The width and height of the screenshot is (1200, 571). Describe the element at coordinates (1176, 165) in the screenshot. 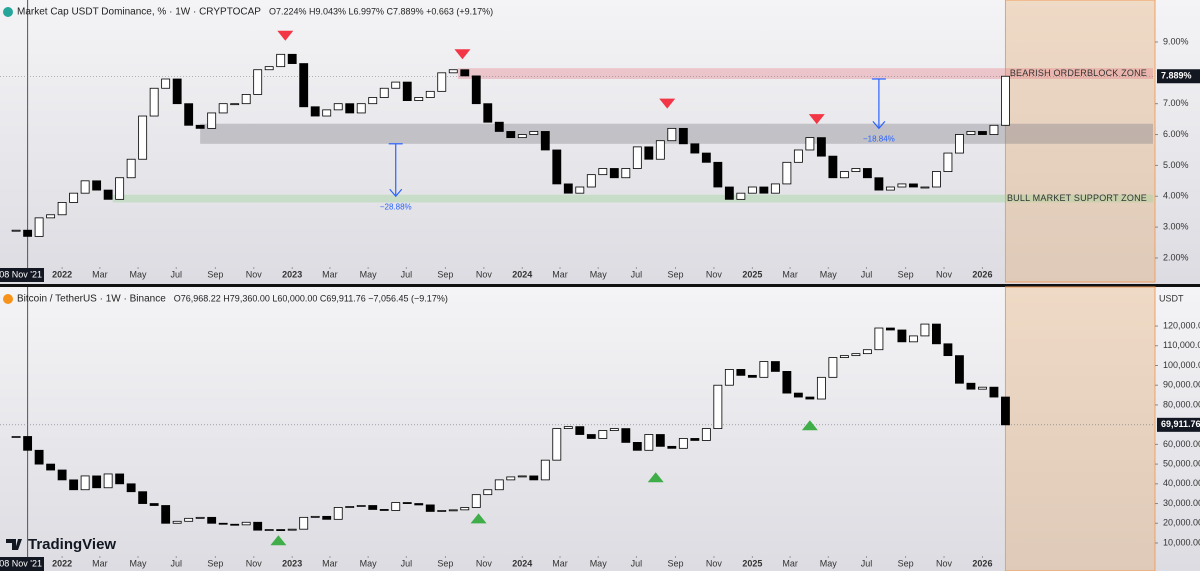

I see `y-tick-label: 5.00%` at that location.